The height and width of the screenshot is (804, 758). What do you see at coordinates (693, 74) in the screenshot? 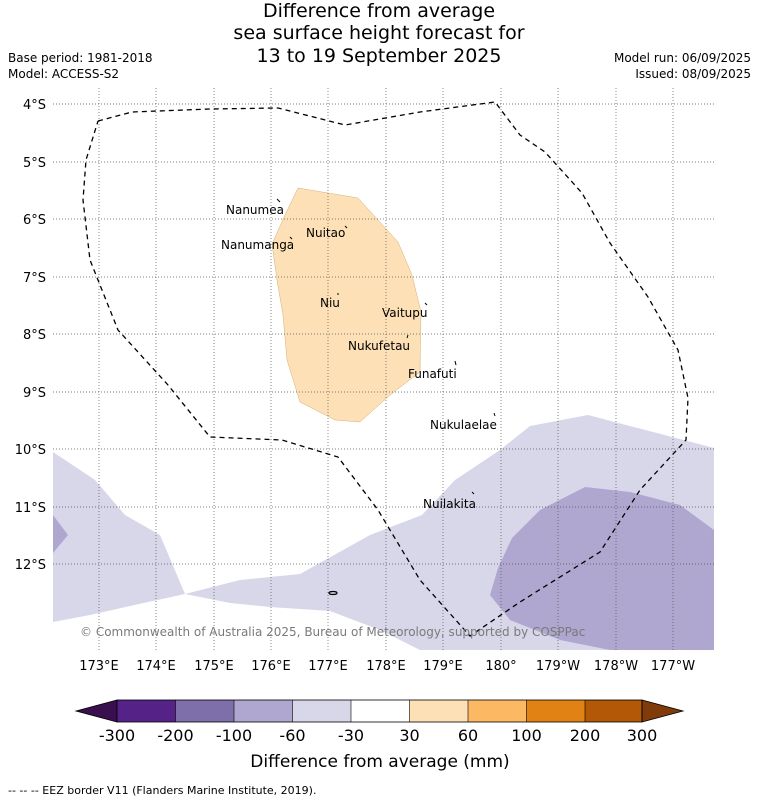
I see `issued-date: Issued: 08/09/2025` at bounding box center [693, 74].